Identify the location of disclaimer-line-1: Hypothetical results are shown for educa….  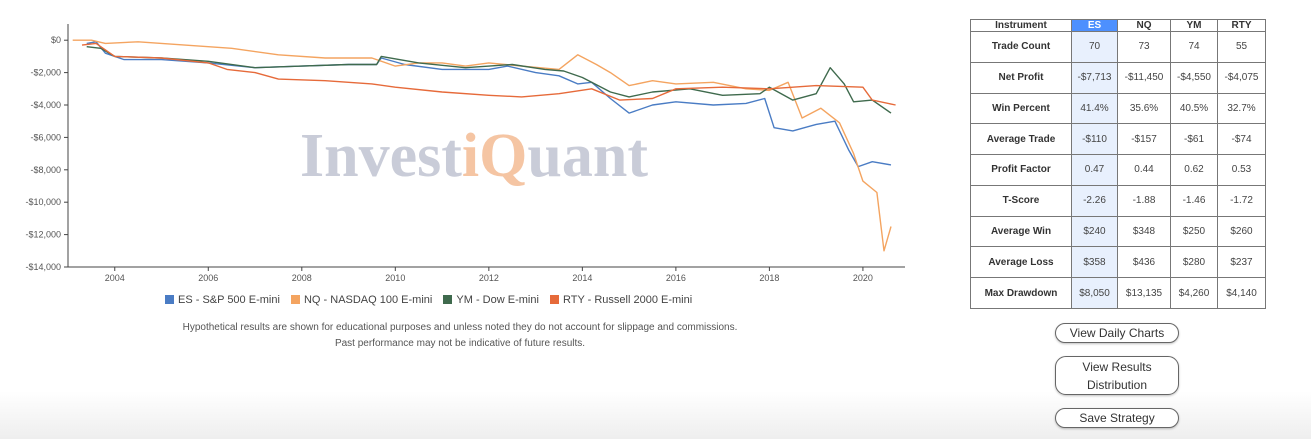
(460, 327).